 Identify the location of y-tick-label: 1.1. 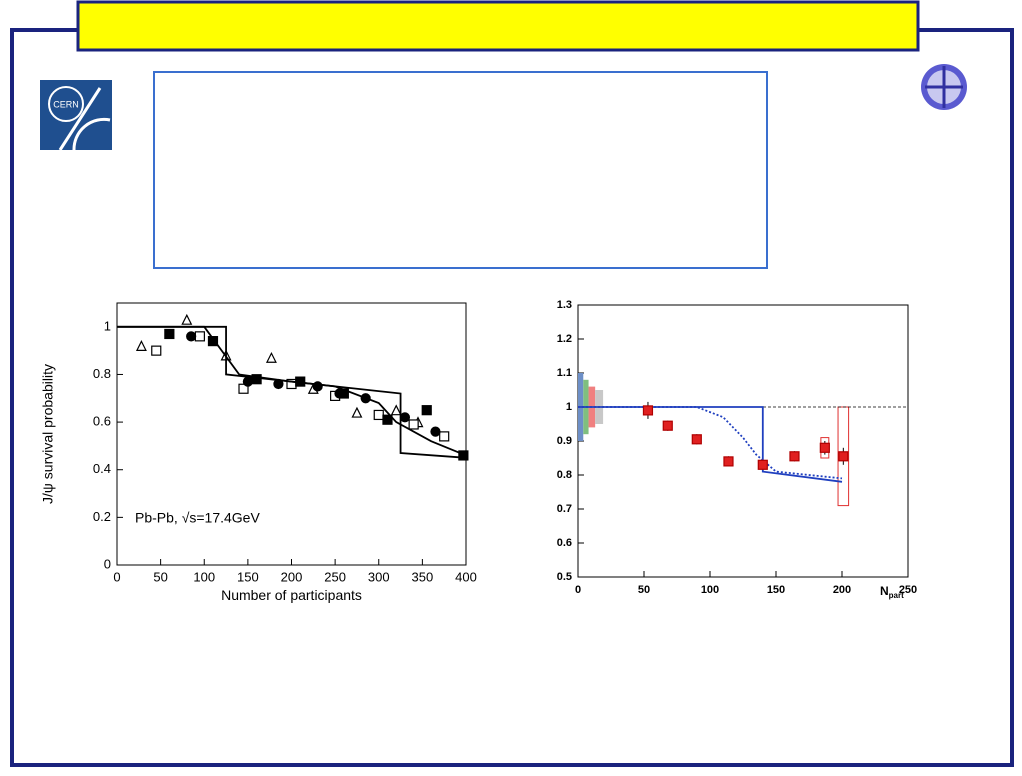
(564, 373).